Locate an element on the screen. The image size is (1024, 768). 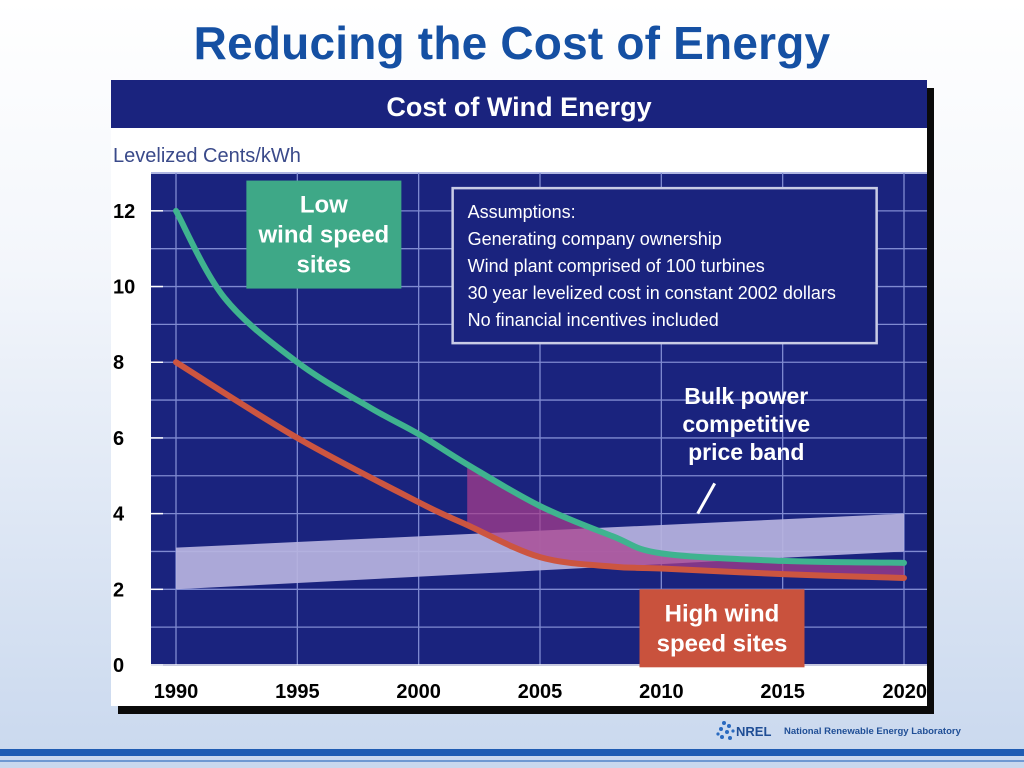
high-wind-label-line: High wind is located at coordinates (722, 613).